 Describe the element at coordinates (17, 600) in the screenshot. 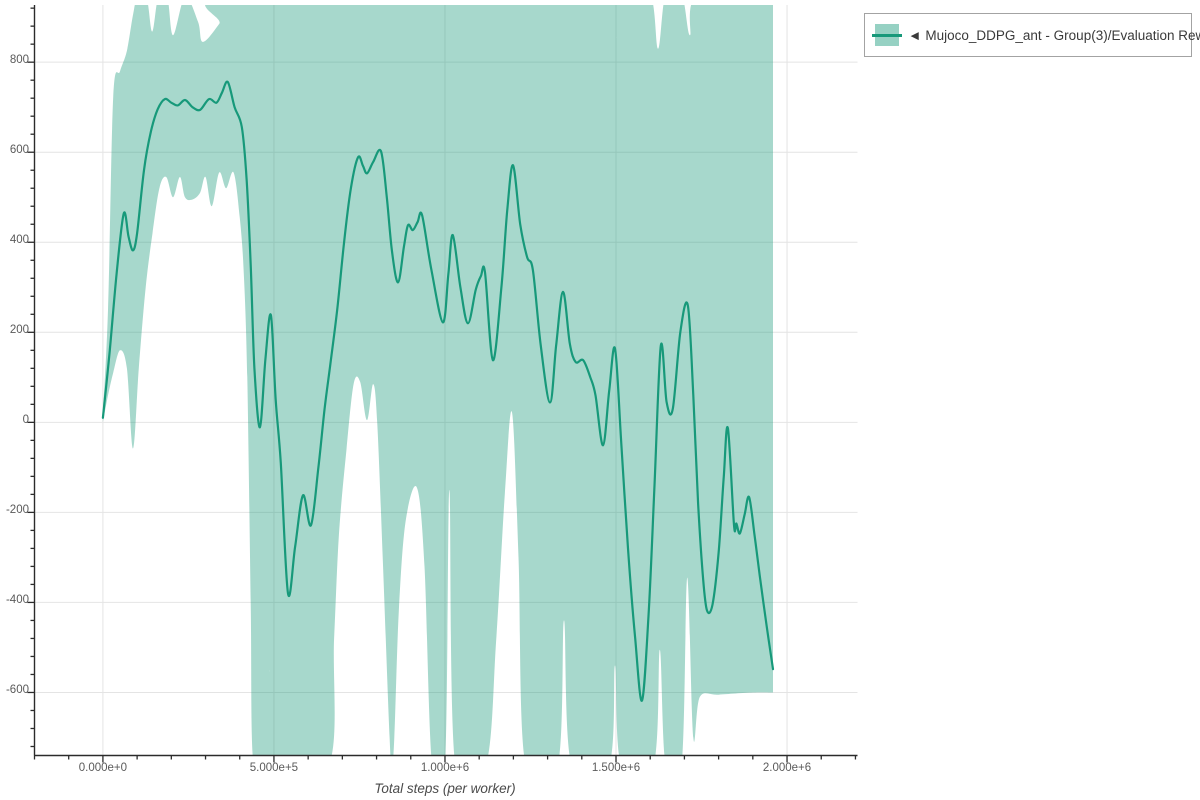

I see `y-tick-label: -400` at that location.